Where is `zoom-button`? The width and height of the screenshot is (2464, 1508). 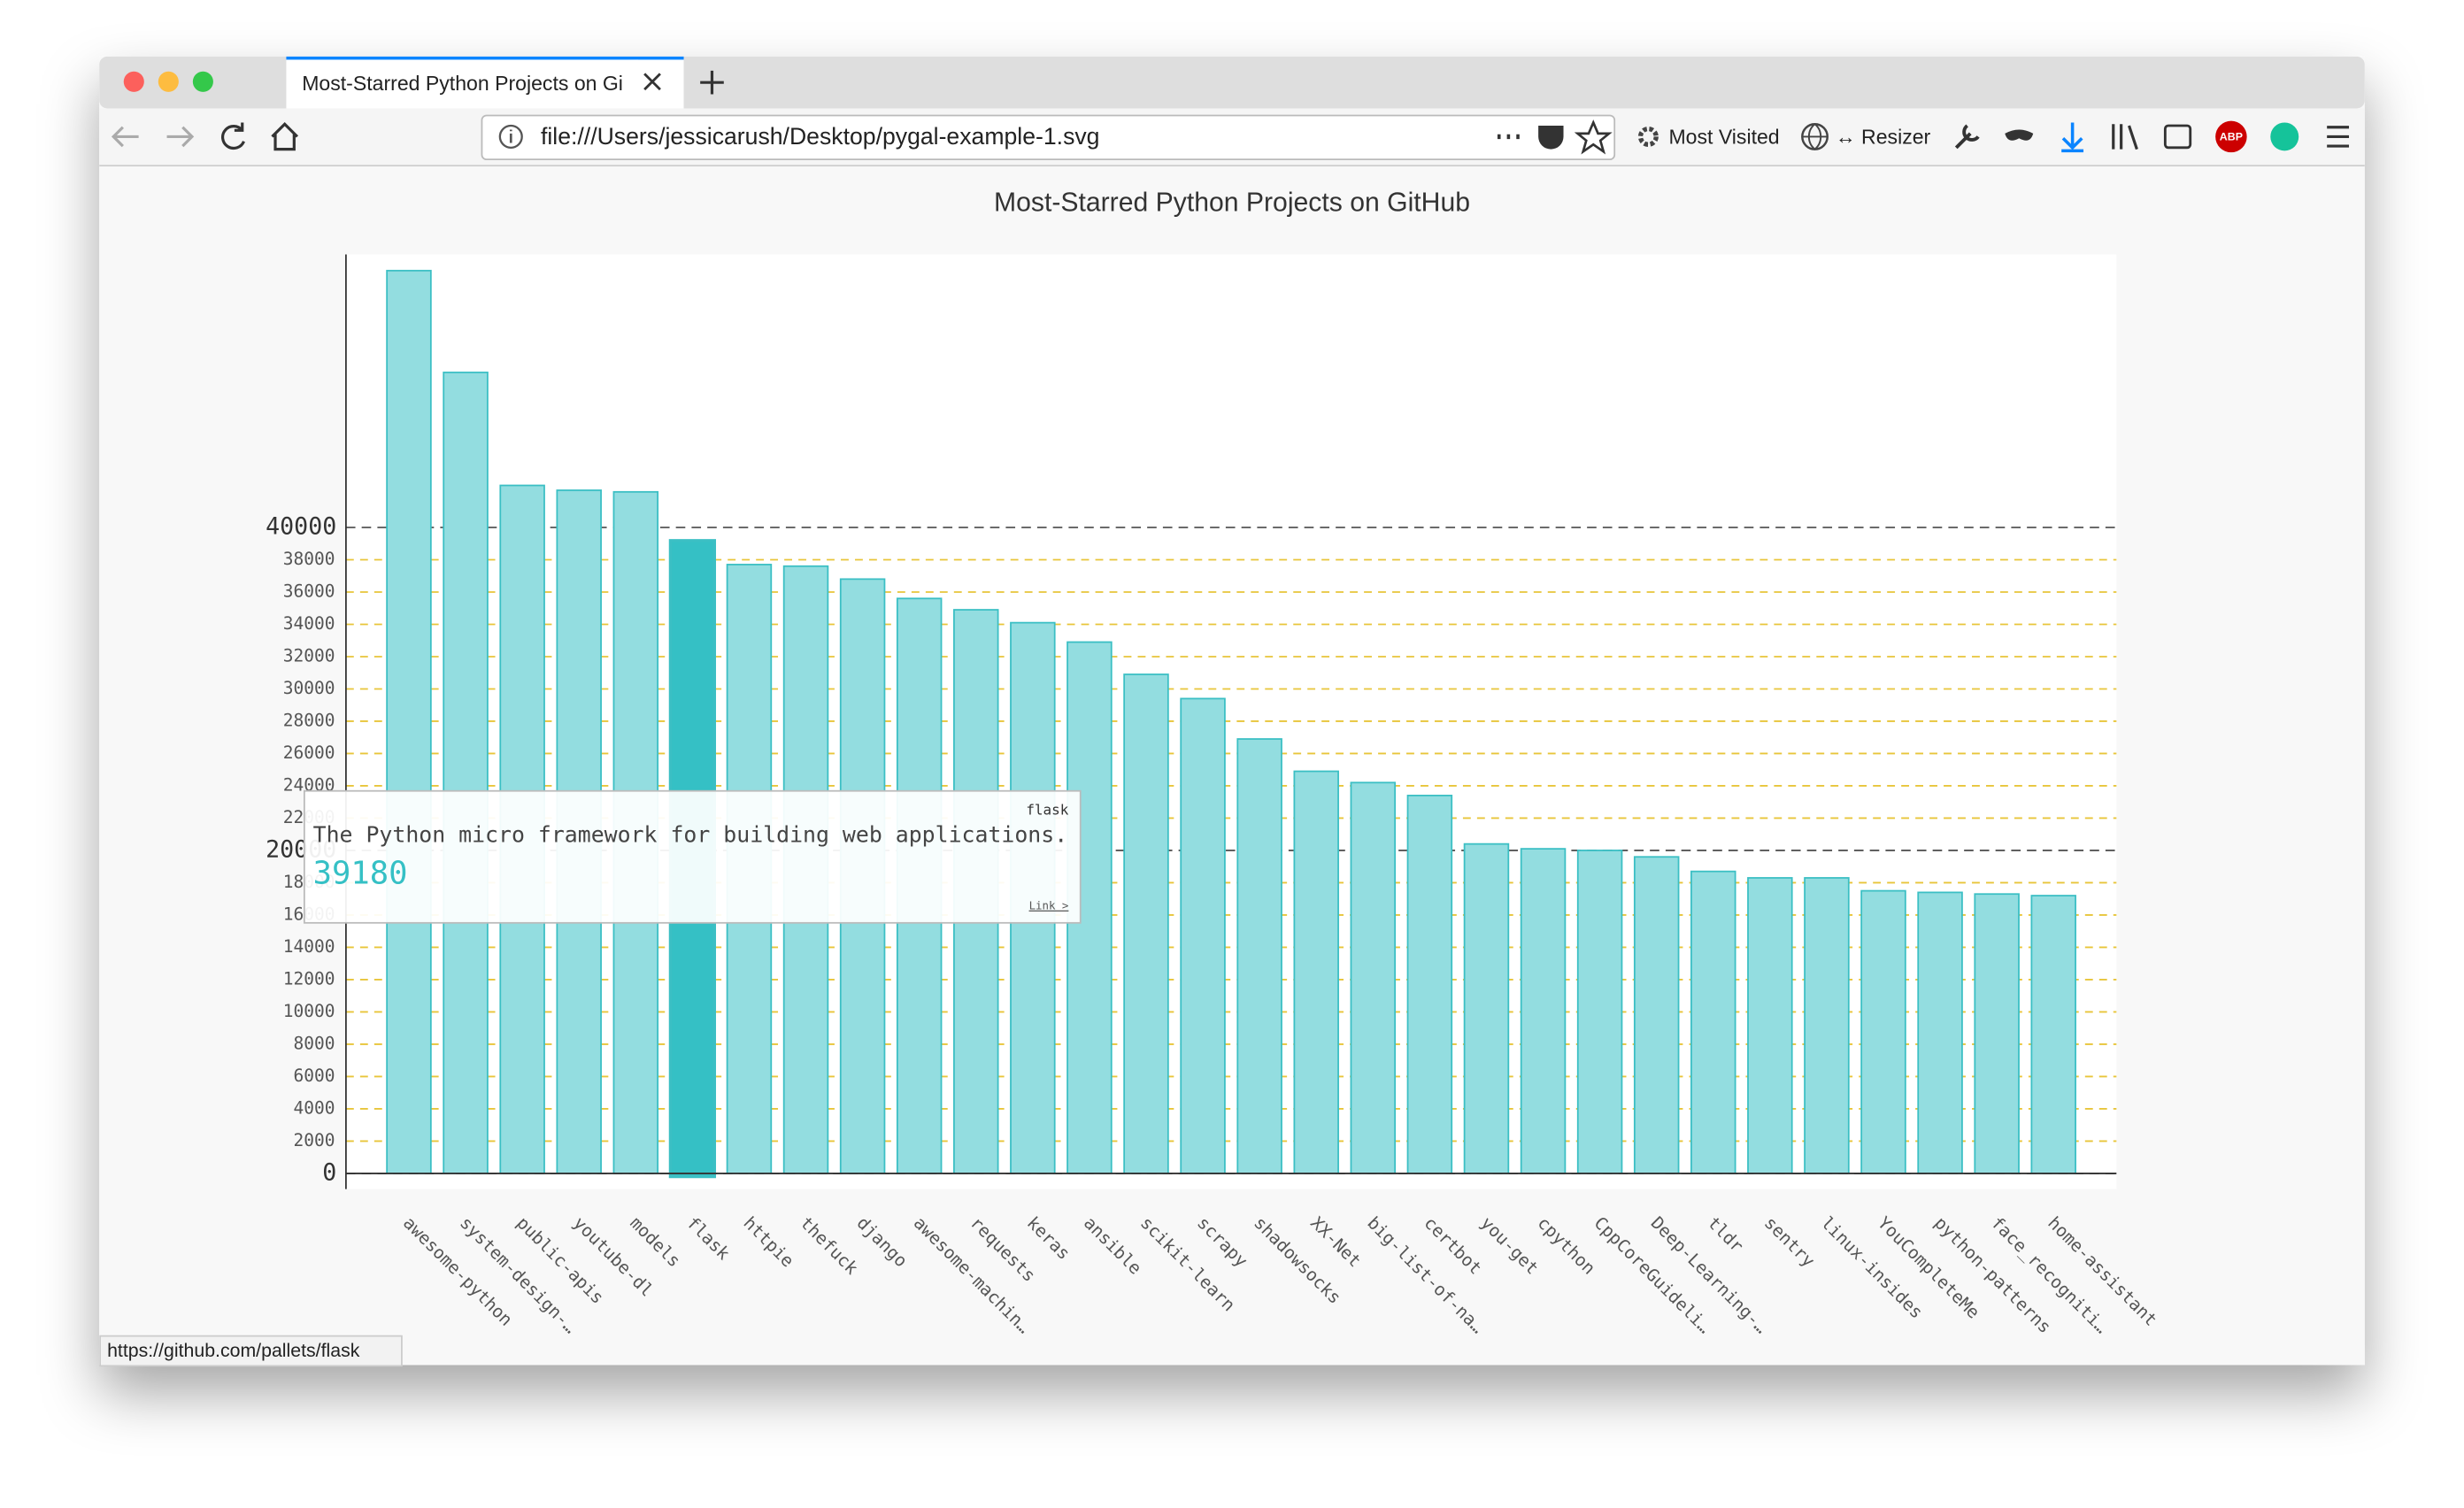
zoom-button is located at coordinates (202, 81).